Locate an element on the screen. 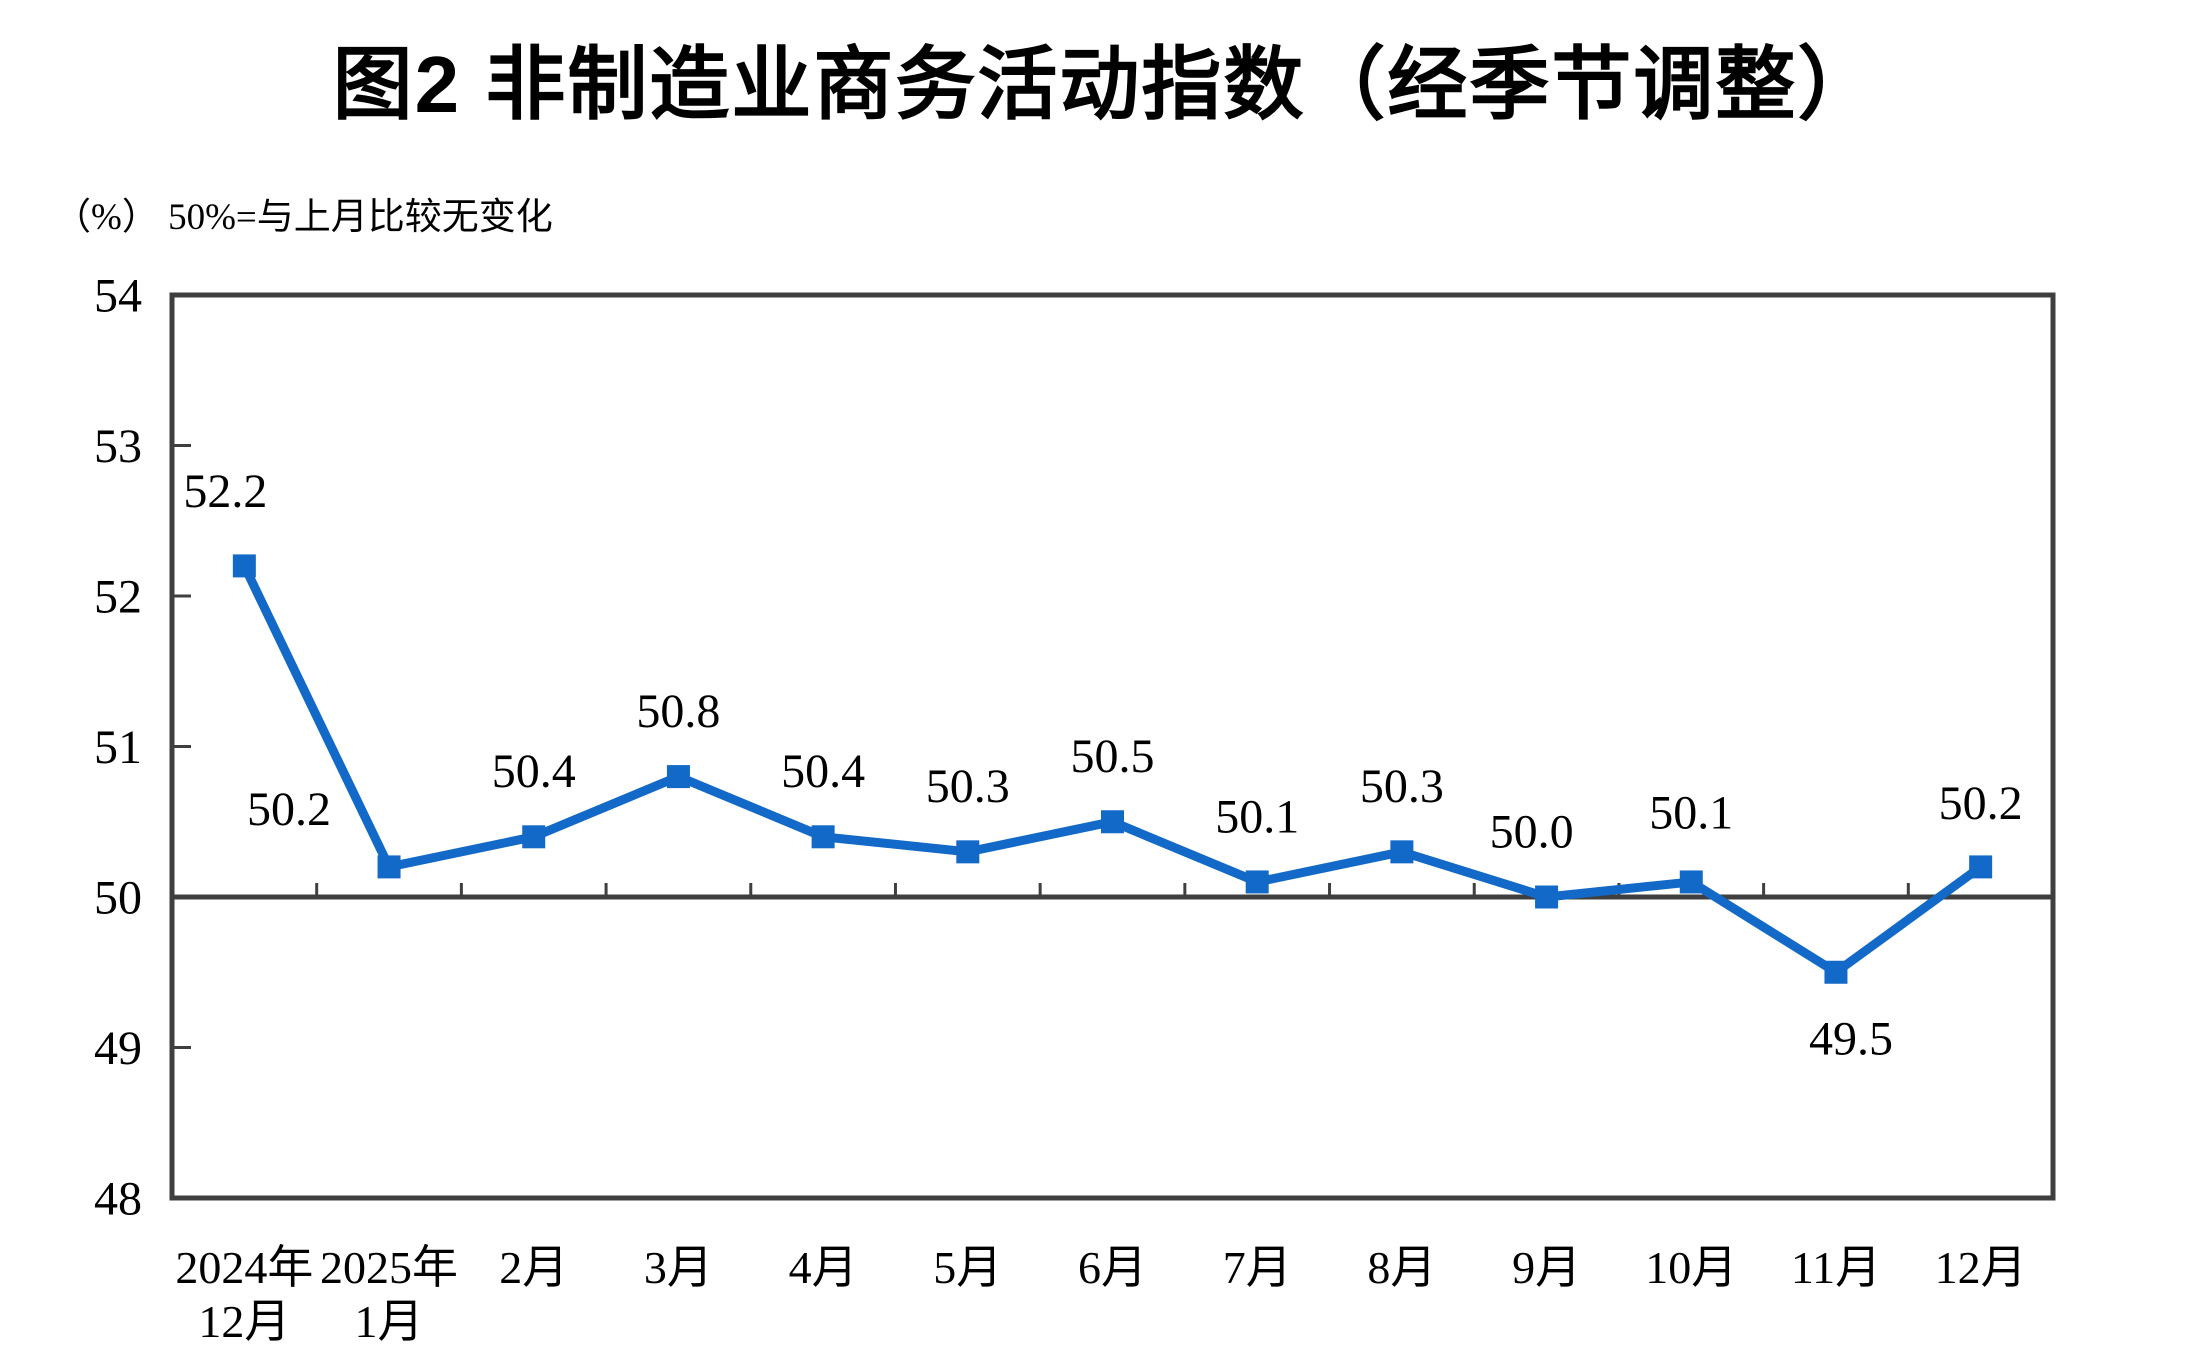 The width and height of the screenshot is (2212, 1372). x-axis-category-label: 10月 is located at coordinates (1691, 1267).